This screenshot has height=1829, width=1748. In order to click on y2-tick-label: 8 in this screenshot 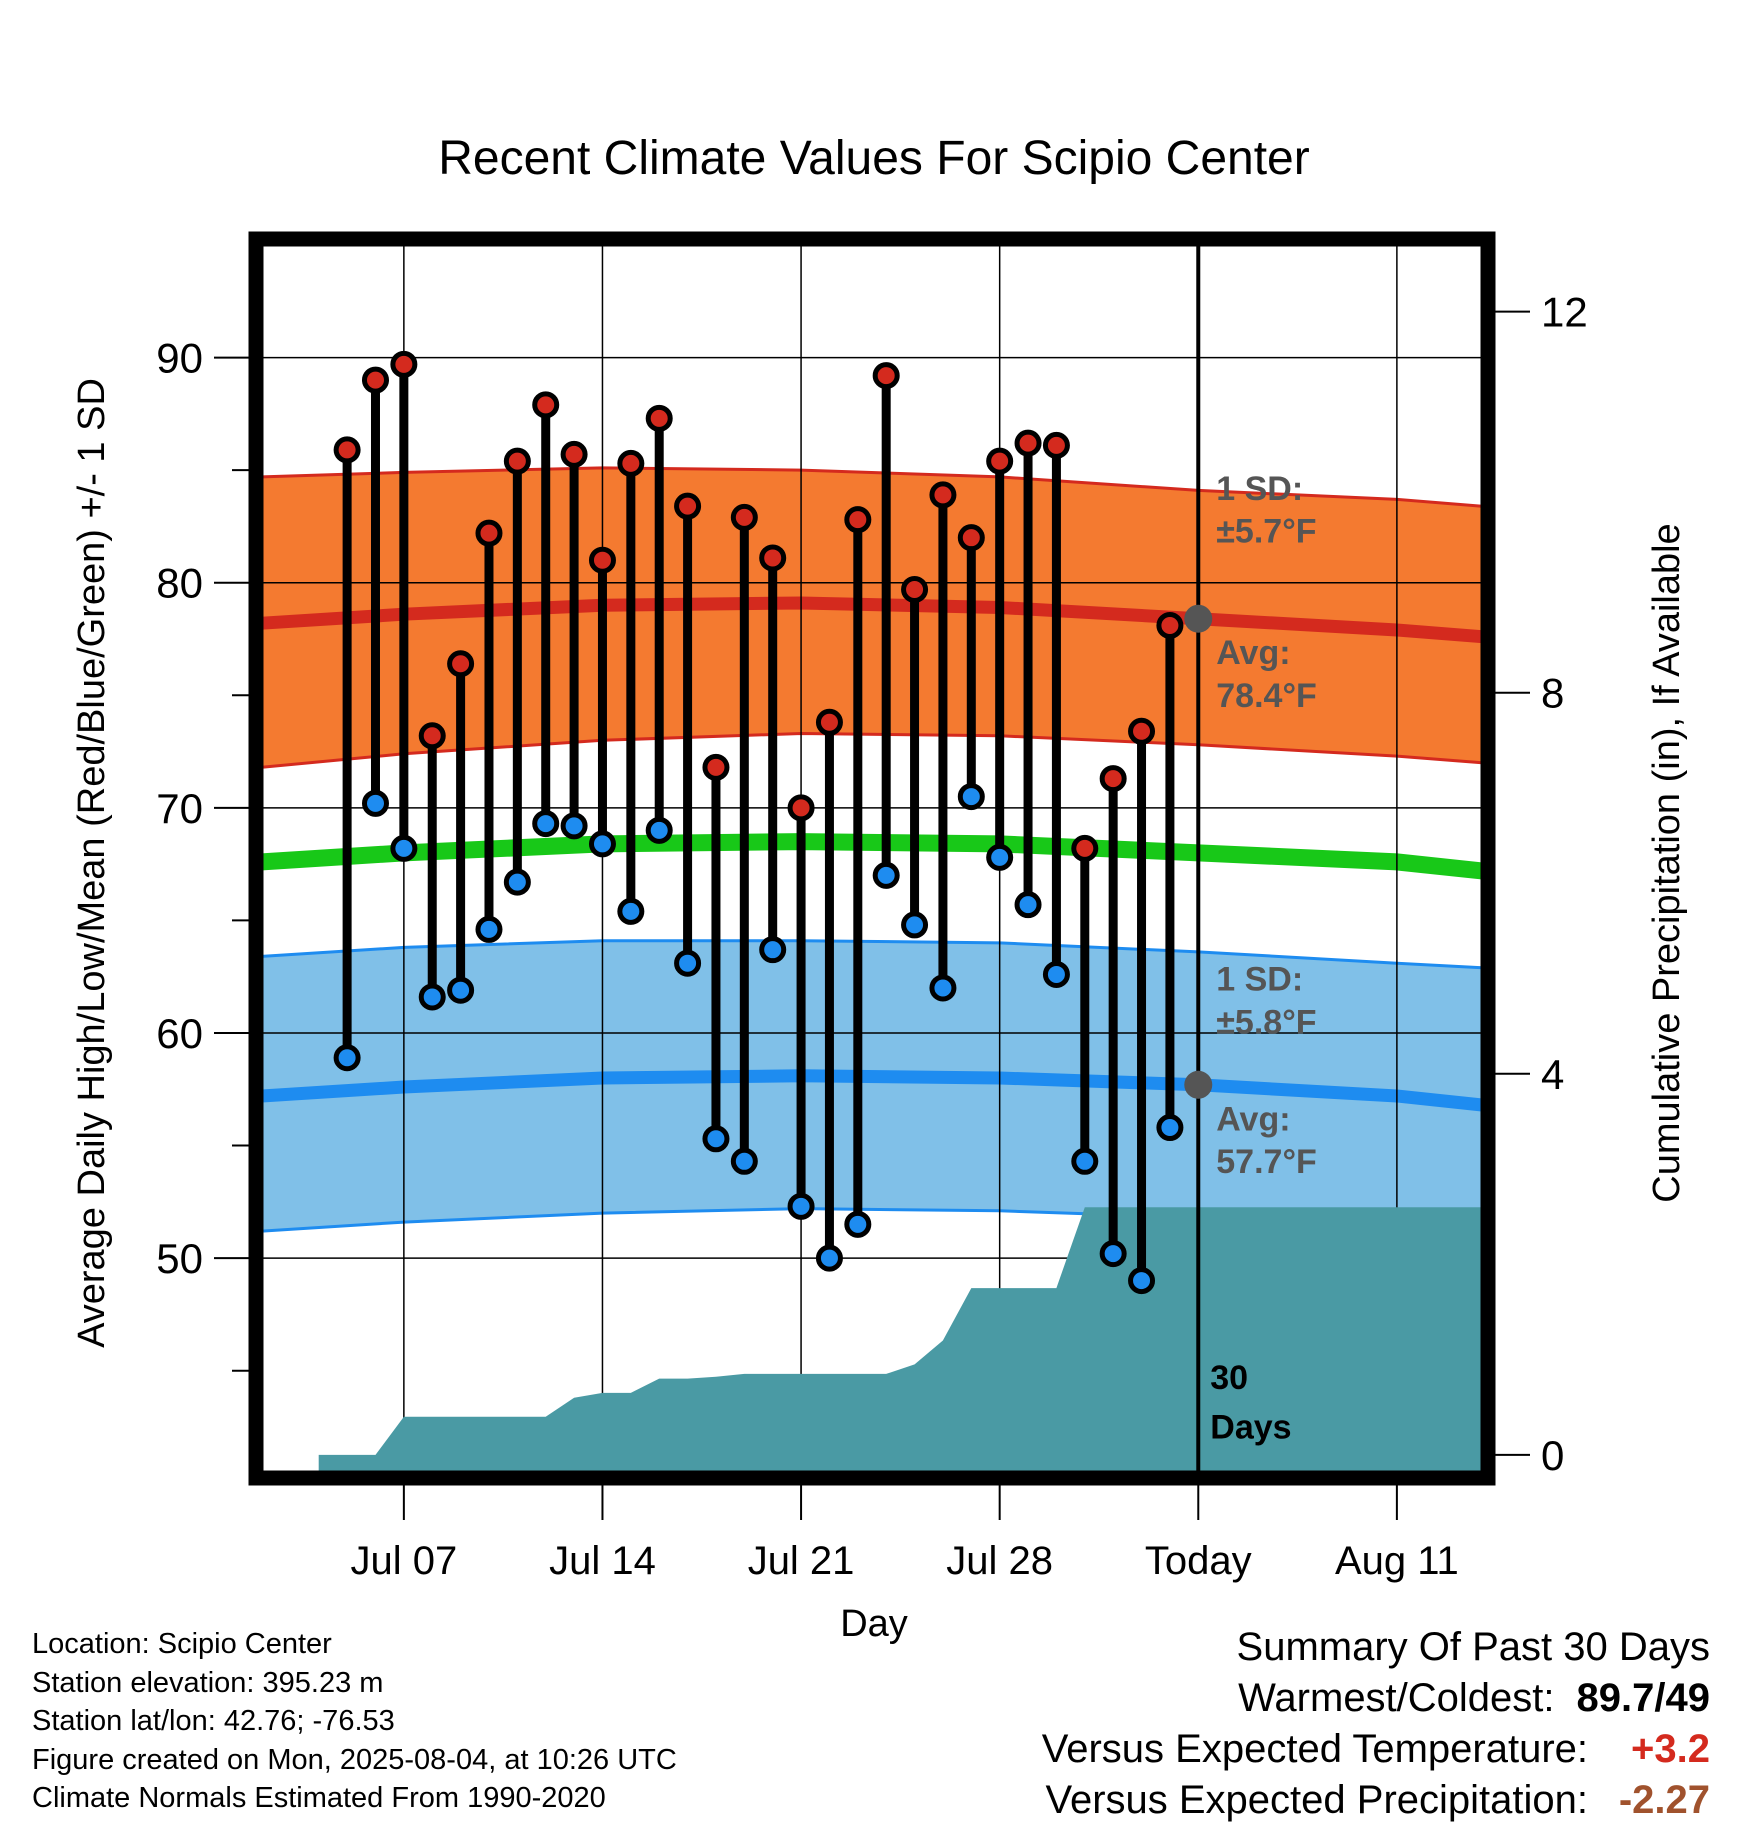, I will do `click(1552, 693)`.